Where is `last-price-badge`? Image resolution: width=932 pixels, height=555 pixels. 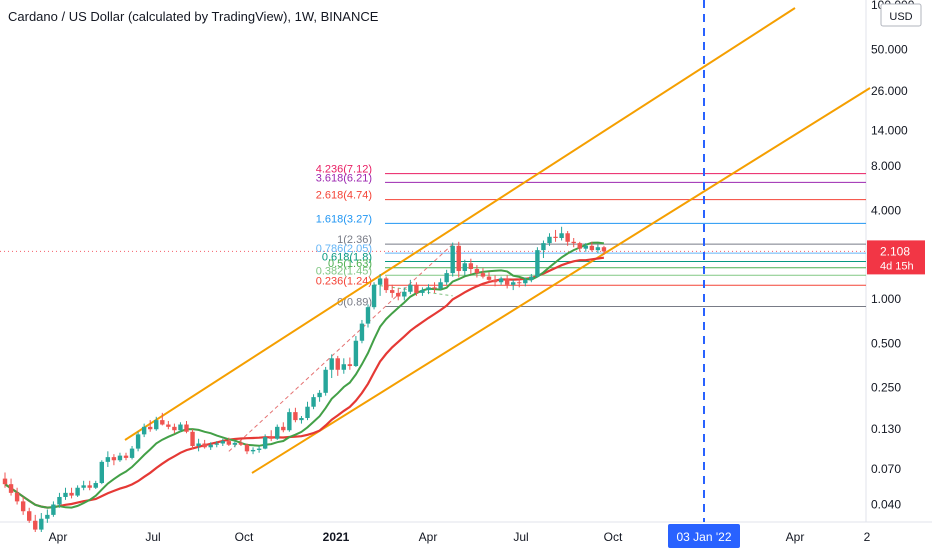 last-price-badge is located at coordinates (896, 257).